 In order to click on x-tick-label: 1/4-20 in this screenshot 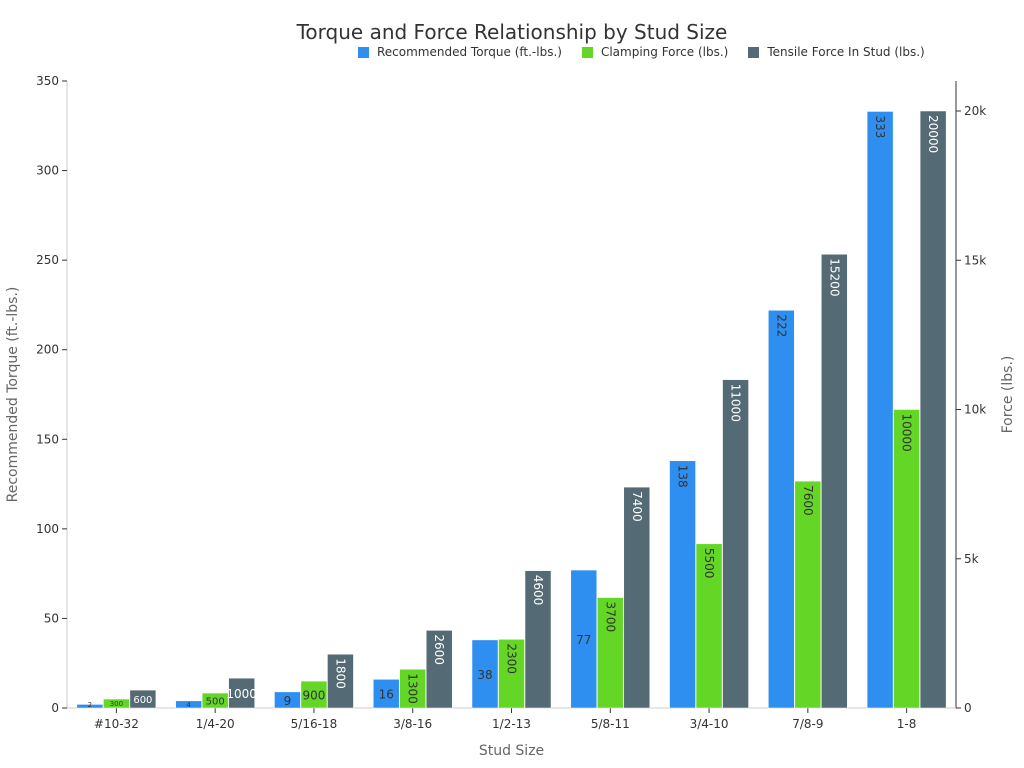, I will do `click(215, 724)`.